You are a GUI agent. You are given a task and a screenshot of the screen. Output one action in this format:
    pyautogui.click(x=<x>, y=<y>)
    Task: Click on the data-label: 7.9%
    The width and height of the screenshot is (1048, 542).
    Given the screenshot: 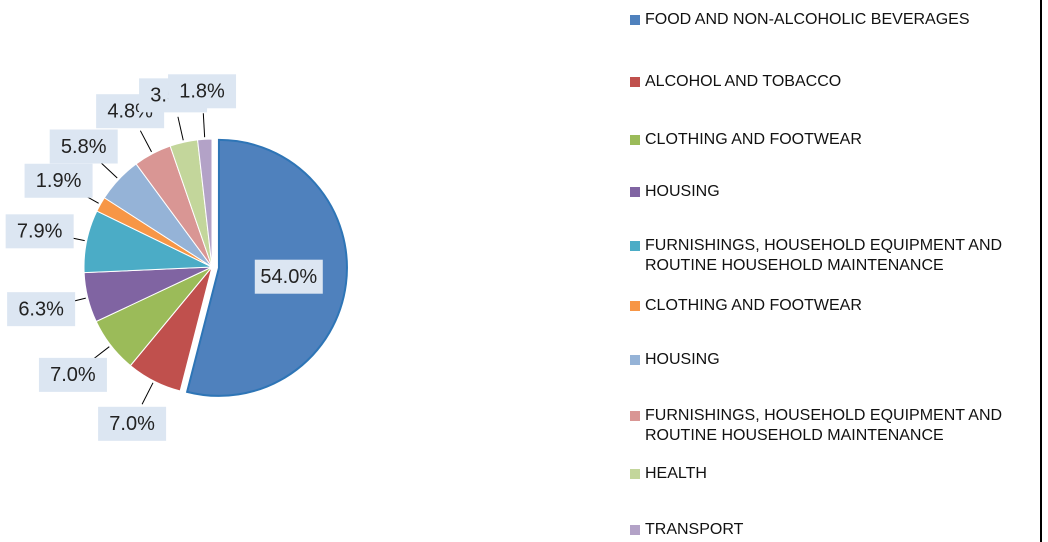 What is the action you would take?
    pyautogui.click(x=40, y=232)
    